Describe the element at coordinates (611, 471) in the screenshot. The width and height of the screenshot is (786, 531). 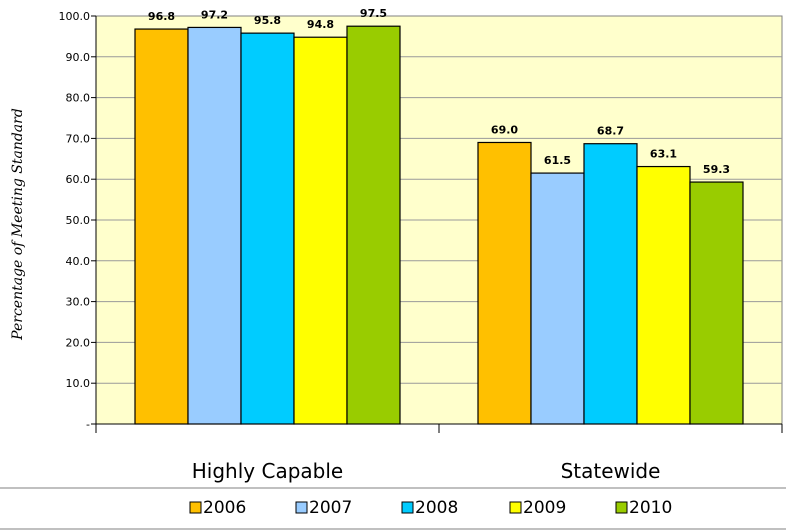
I see `x-category-label: Statewide` at that location.